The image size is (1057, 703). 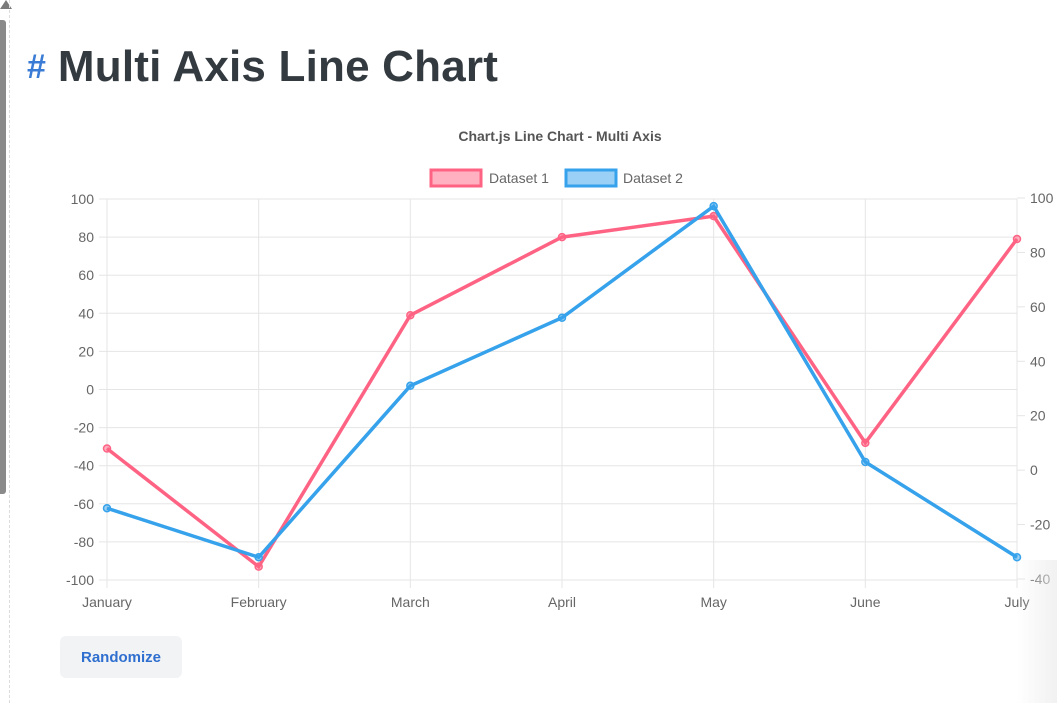 I want to click on left-divider, so click(x=9, y=351).